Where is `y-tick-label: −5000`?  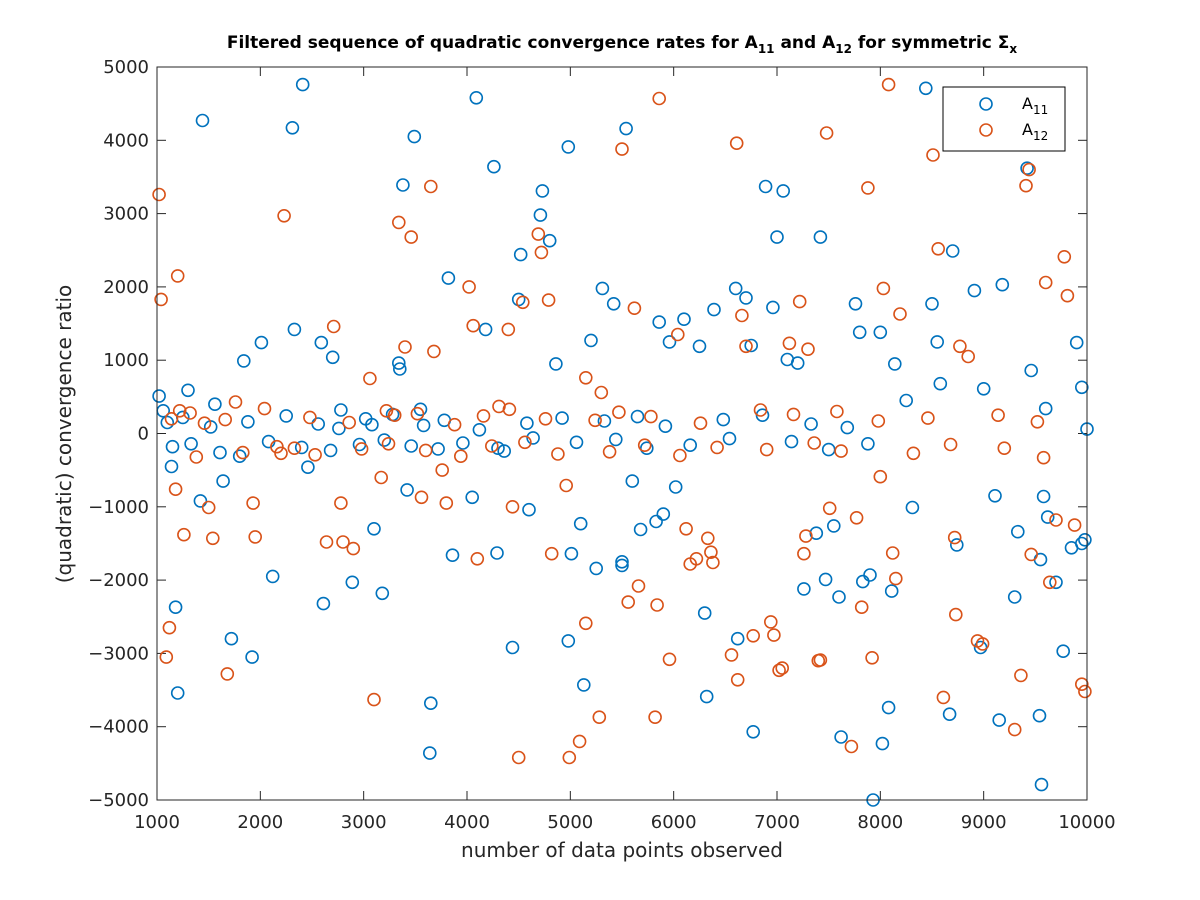 y-tick-label: −5000 is located at coordinates (118, 800).